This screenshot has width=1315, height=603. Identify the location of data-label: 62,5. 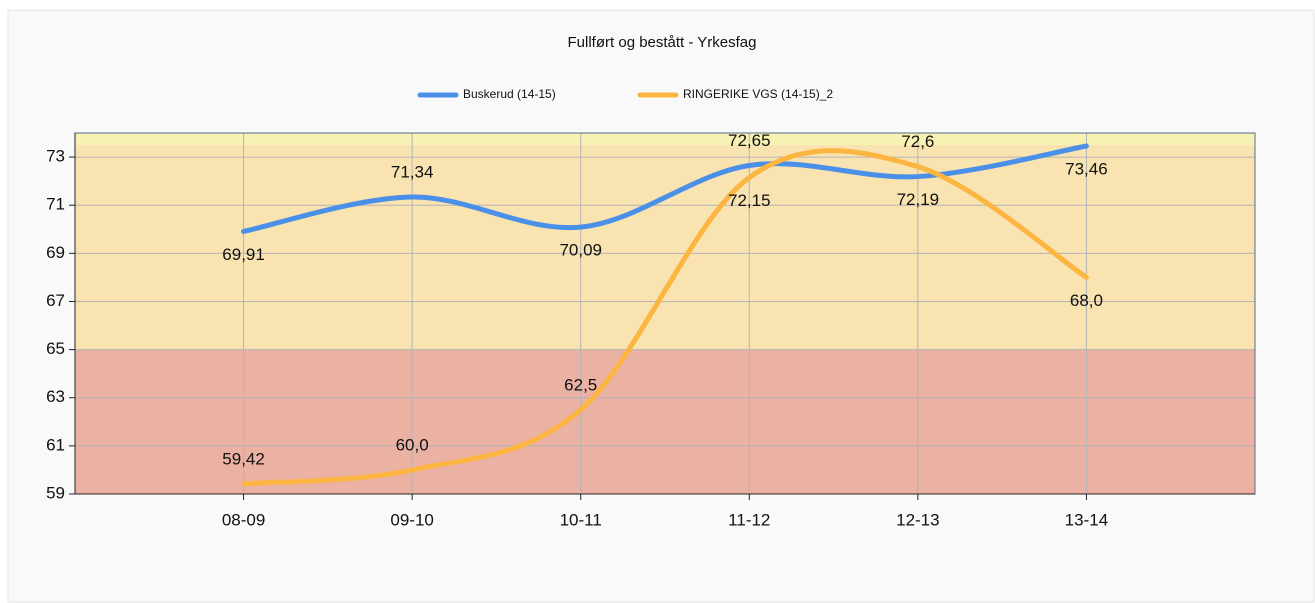
(580, 384).